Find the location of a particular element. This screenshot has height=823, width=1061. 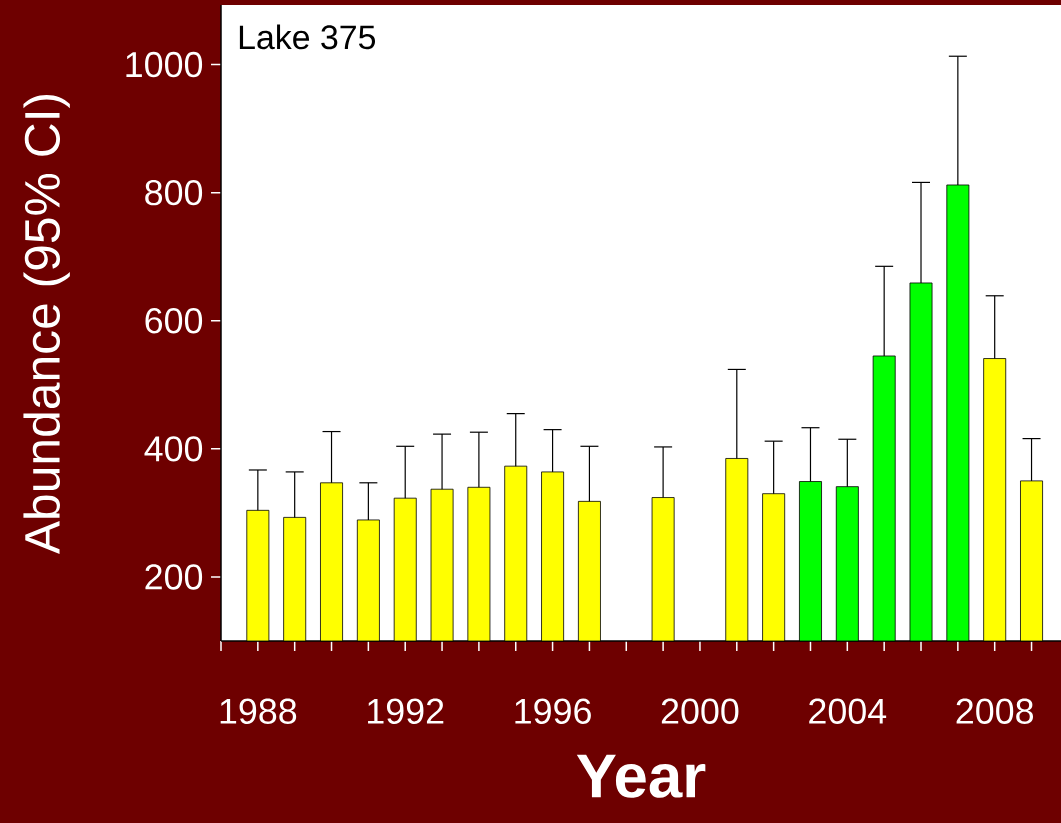

y-tick-label: 1000 is located at coordinates (164, 64).